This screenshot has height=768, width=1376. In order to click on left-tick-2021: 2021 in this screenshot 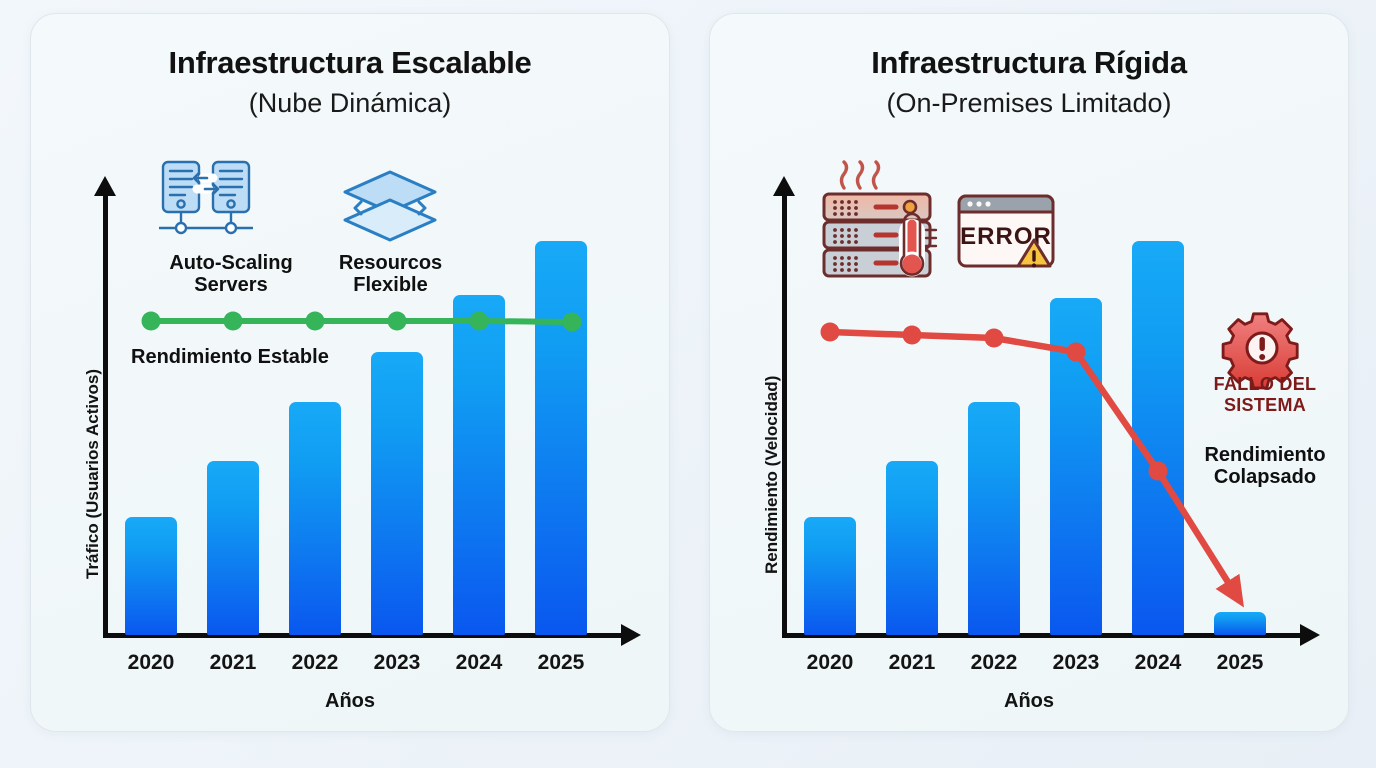, I will do `click(233, 662)`.